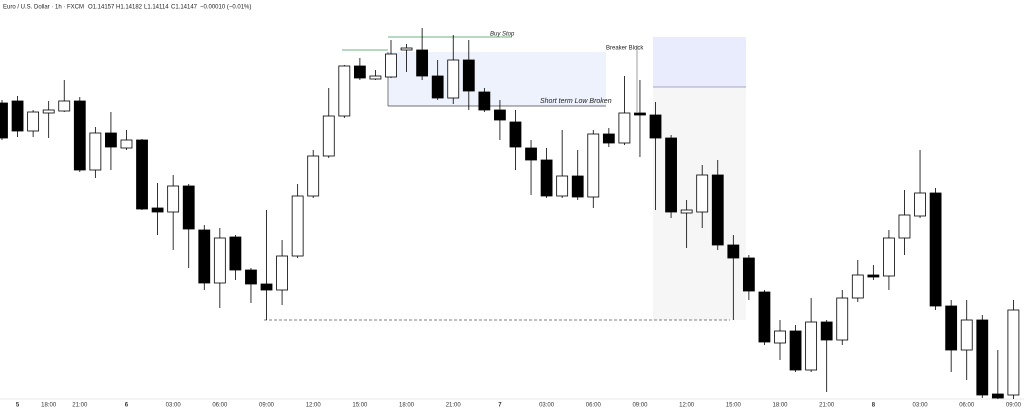 The height and width of the screenshot is (411, 1024). I want to click on ohlc-open: O1.14157, so click(101, 8).